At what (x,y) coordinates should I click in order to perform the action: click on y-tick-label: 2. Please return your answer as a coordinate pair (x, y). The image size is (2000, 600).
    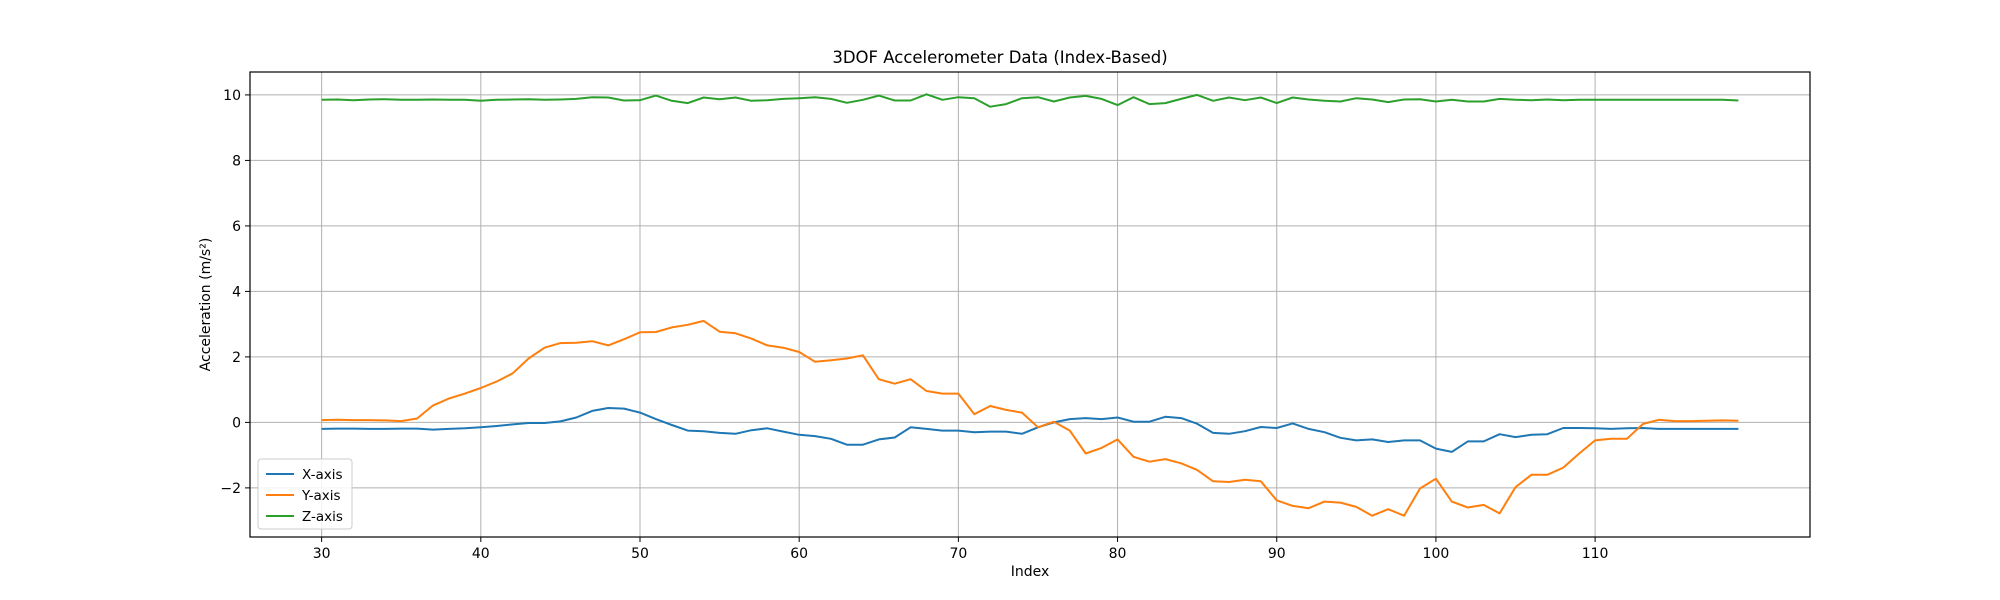
    Looking at the image, I should click on (236, 358).